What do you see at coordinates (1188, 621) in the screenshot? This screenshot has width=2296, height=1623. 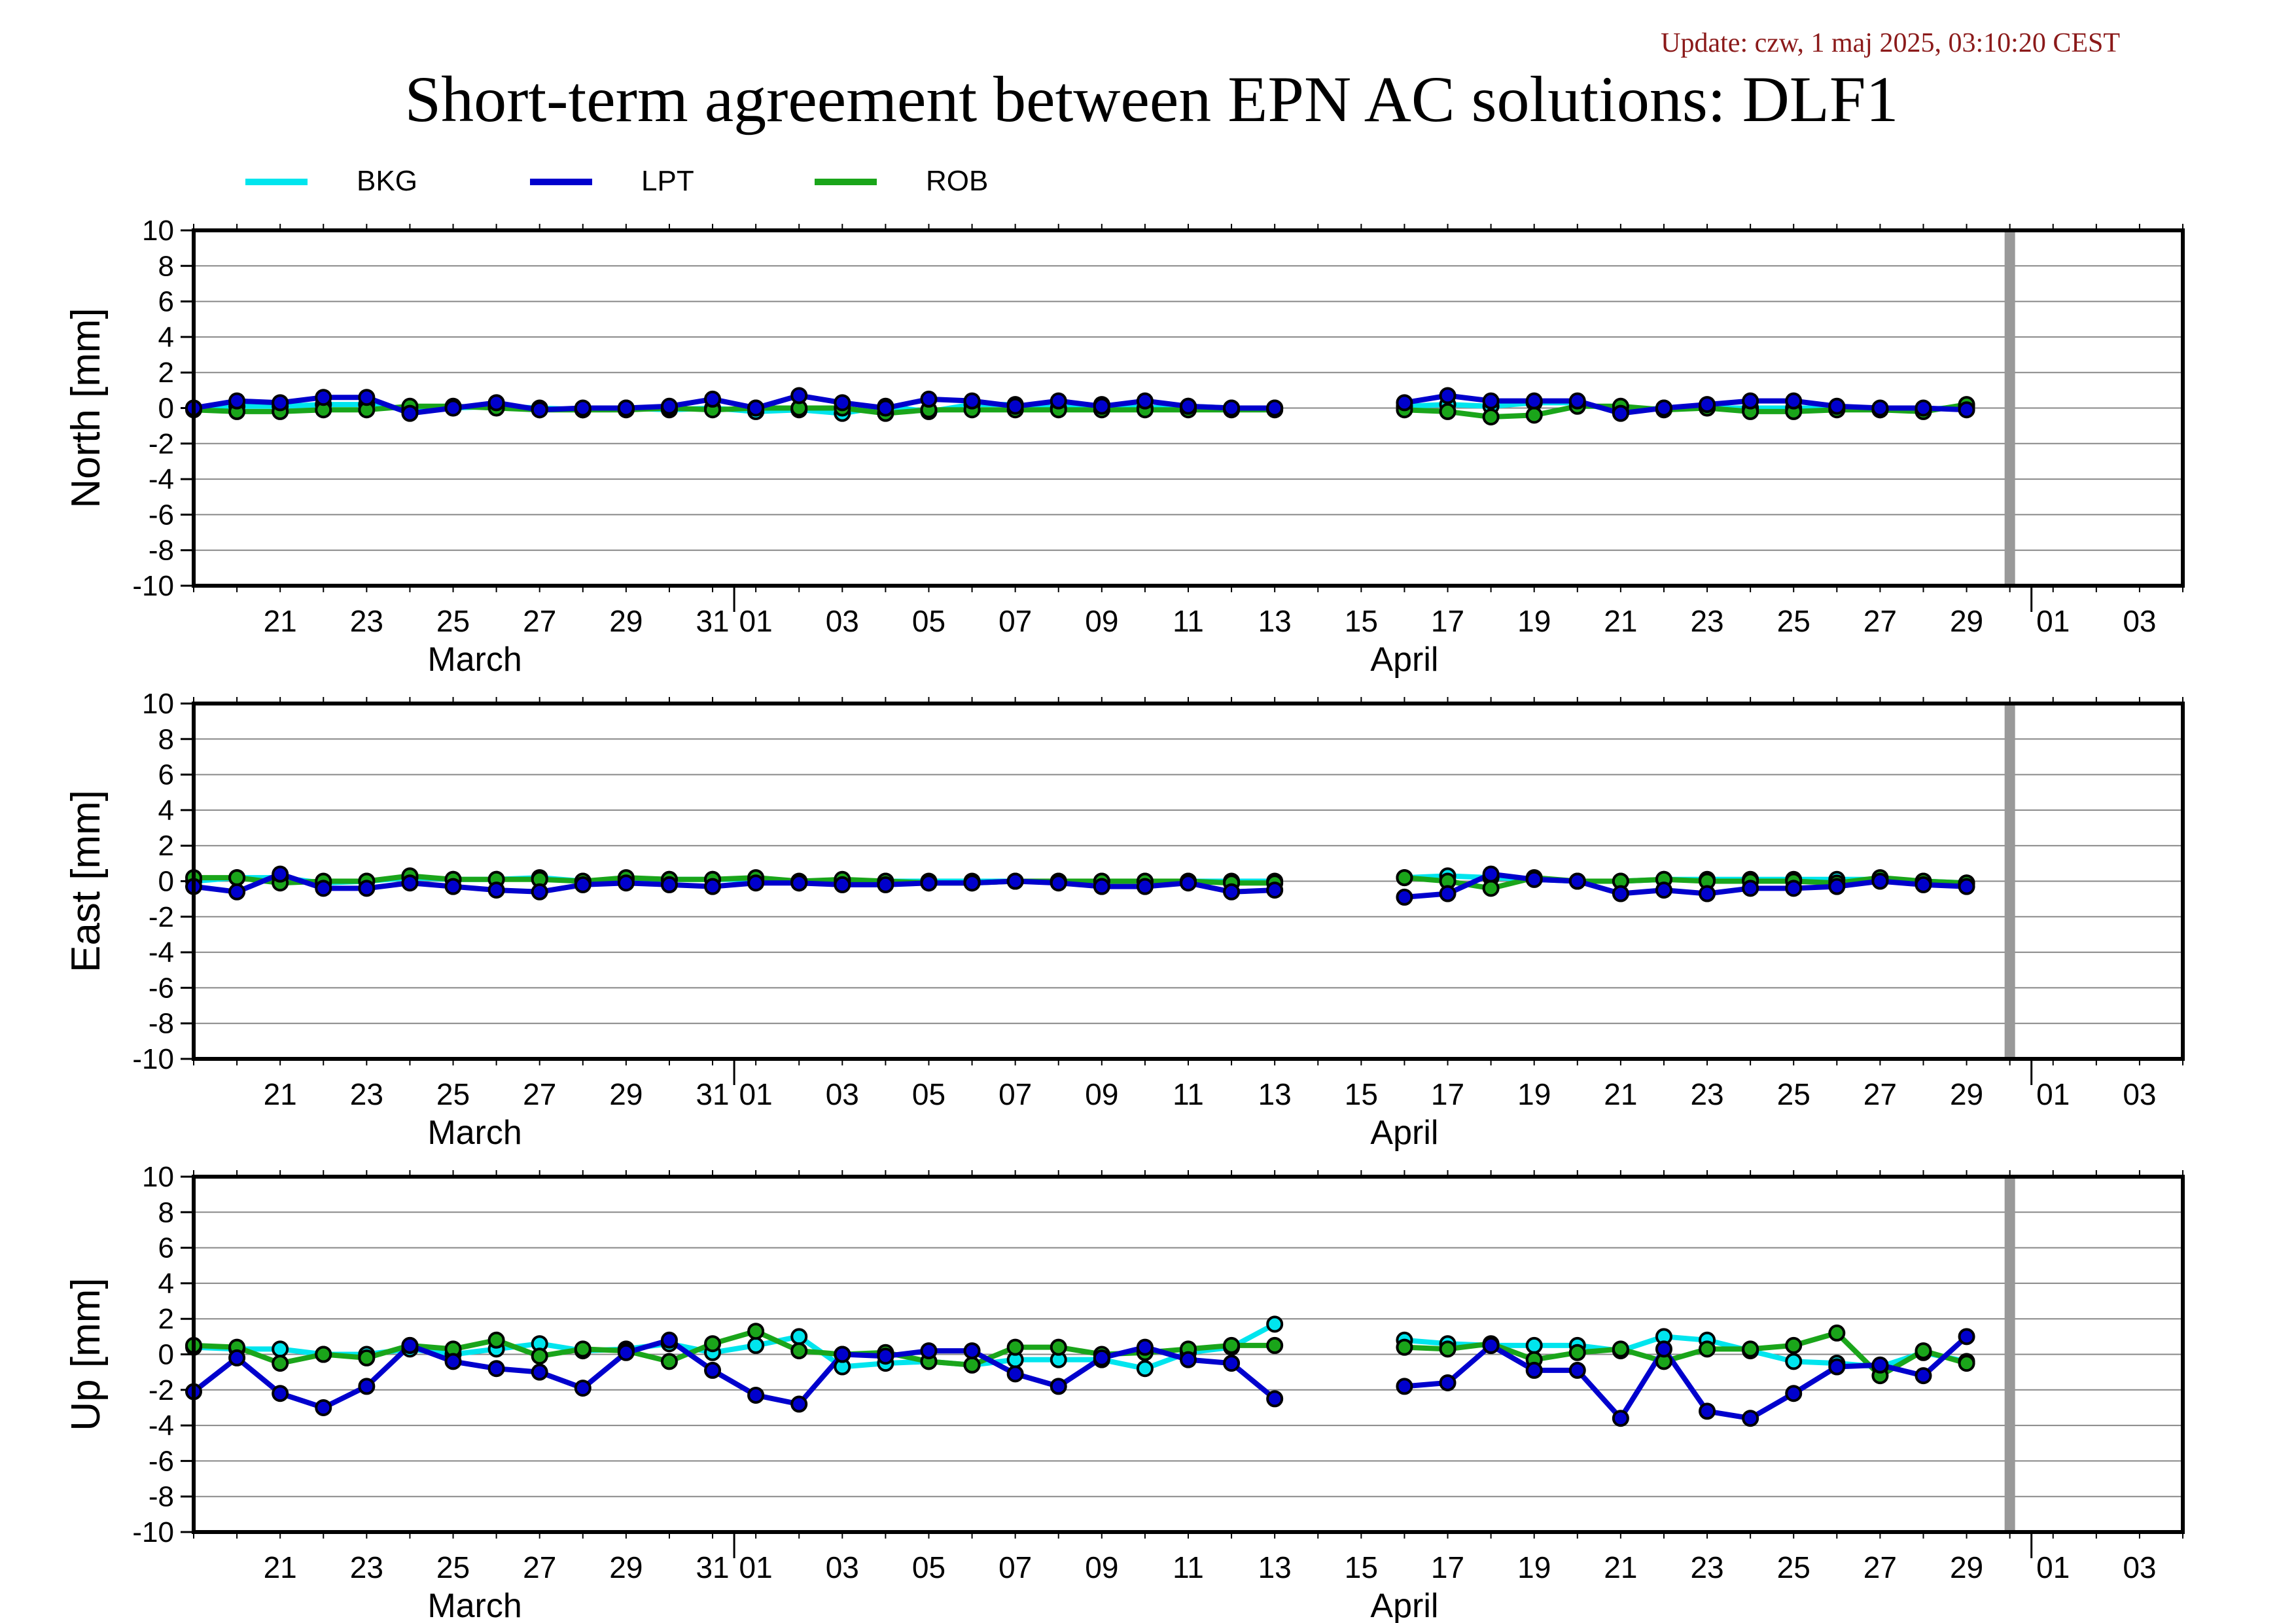 I see `x-tick-label: 11` at bounding box center [1188, 621].